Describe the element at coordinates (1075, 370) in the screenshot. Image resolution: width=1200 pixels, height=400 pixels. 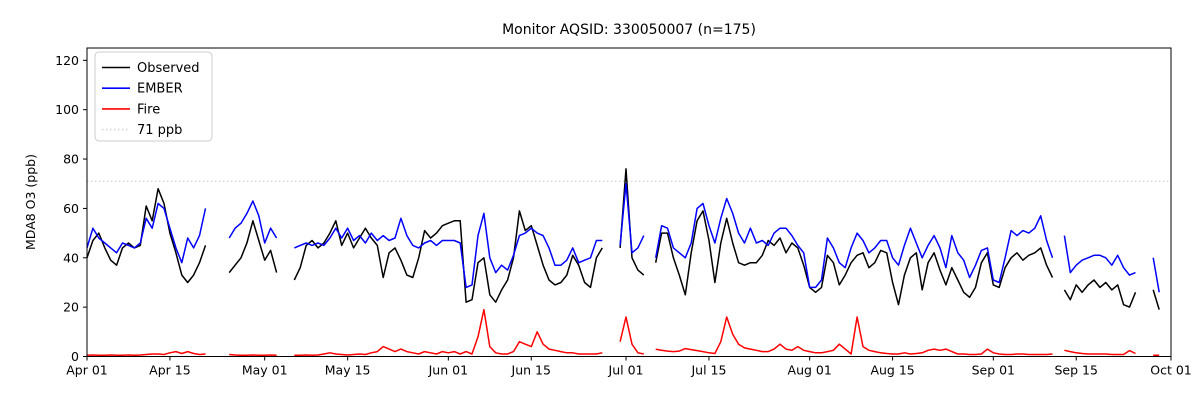
I see `x-tick-label: Sep 15` at that location.